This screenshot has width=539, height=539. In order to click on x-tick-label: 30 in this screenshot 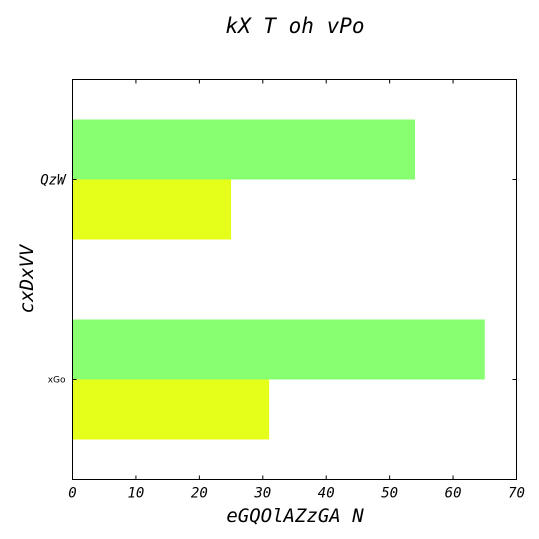, I will do `click(262, 494)`.